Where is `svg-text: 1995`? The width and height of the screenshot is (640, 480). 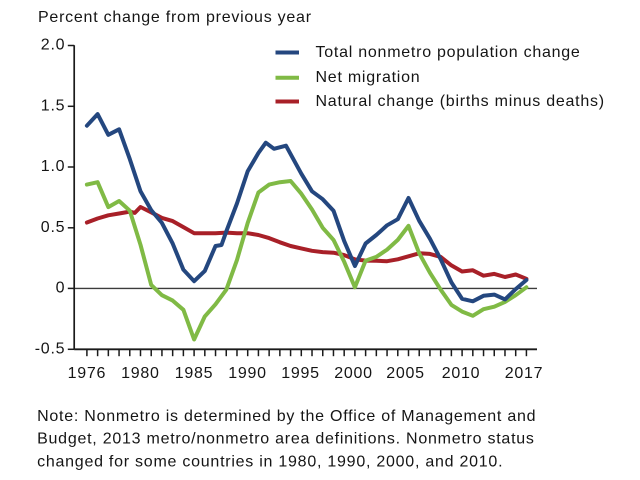 svg-text: 1995 is located at coordinates (300, 373).